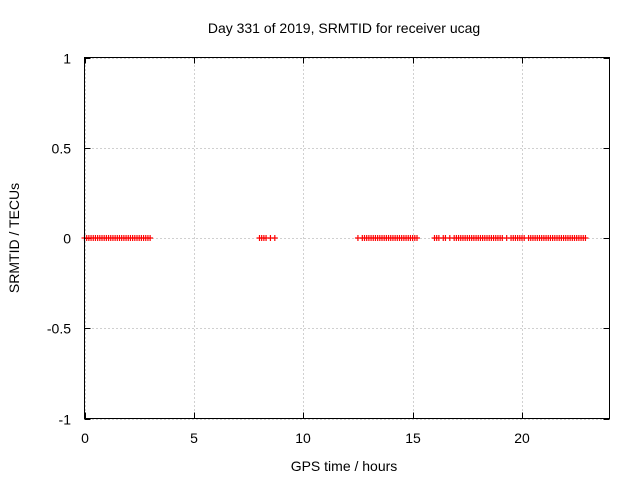 The width and height of the screenshot is (640, 480). I want to click on x-tick-label: 0, so click(85, 438).